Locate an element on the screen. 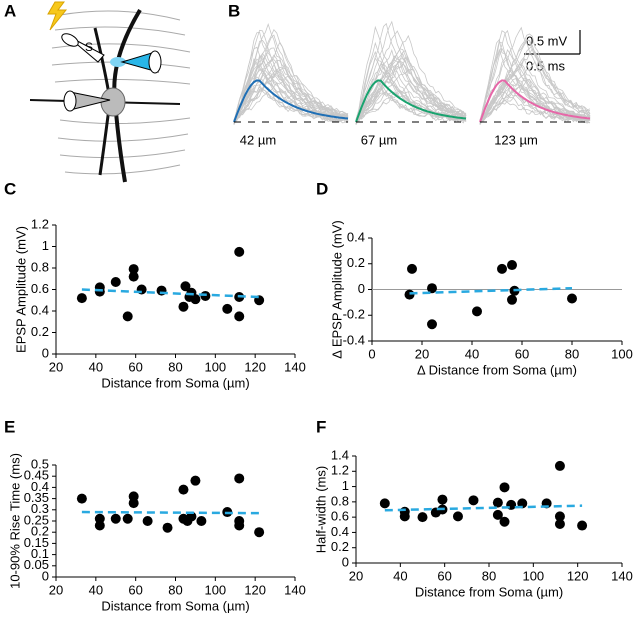  scale-label: 0.5 mV is located at coordinates (547, 40).